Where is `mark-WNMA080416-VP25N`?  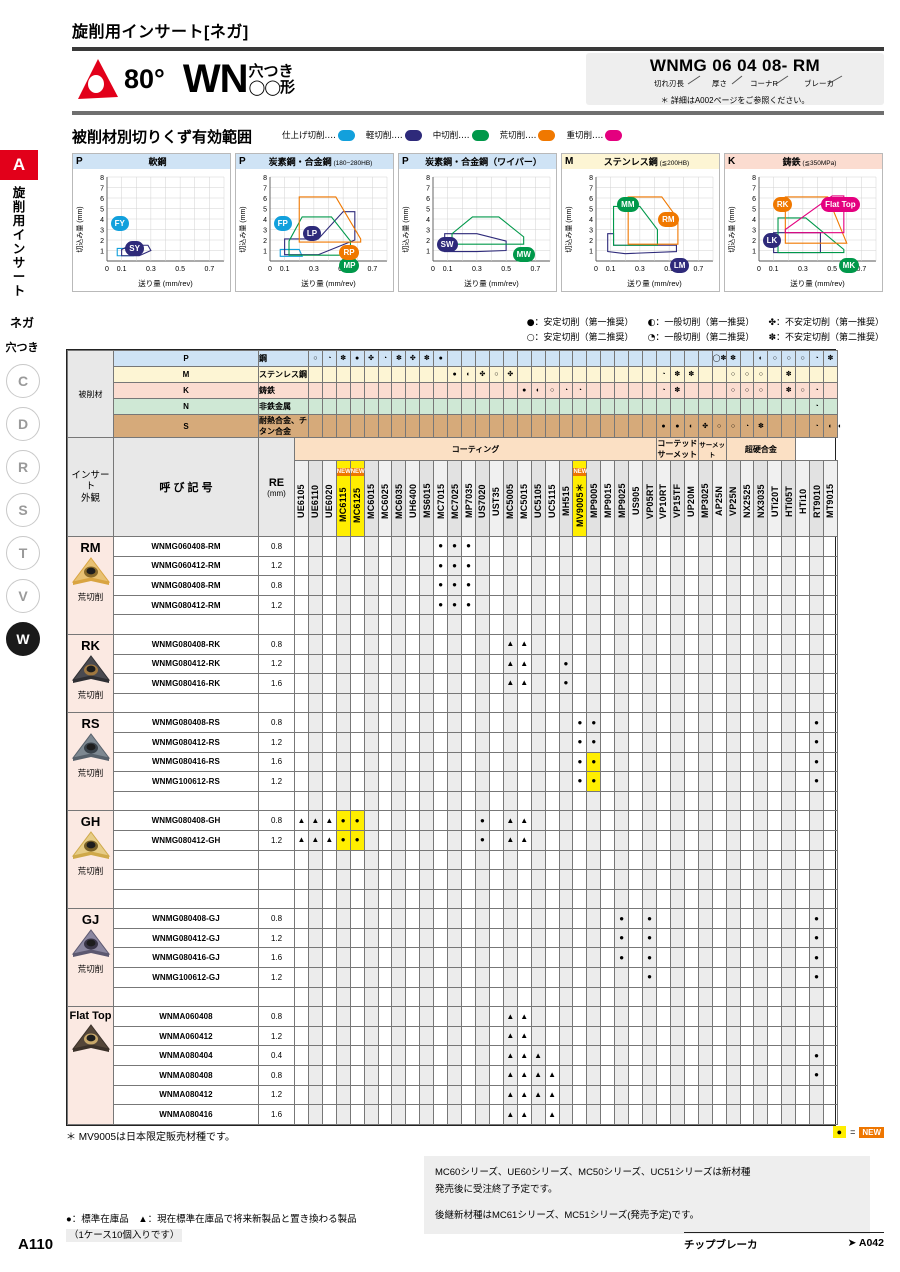
mark-WNMA080416-VP25N is located at coordinates (733, 1114).